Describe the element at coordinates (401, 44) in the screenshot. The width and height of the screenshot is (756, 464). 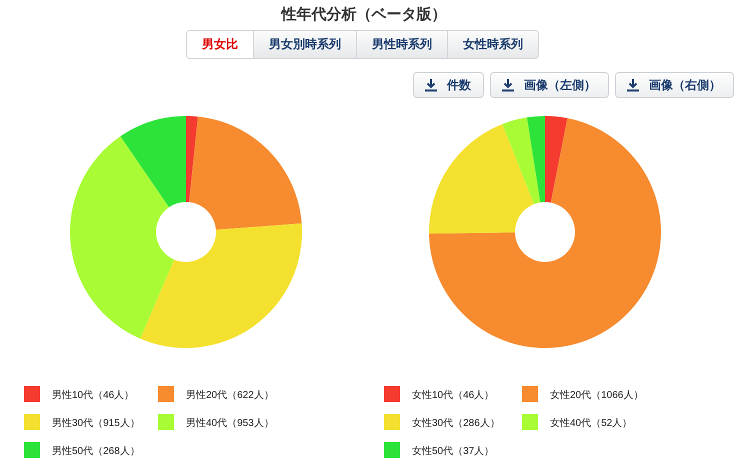
I see `tab: 男性時系列` at that location.